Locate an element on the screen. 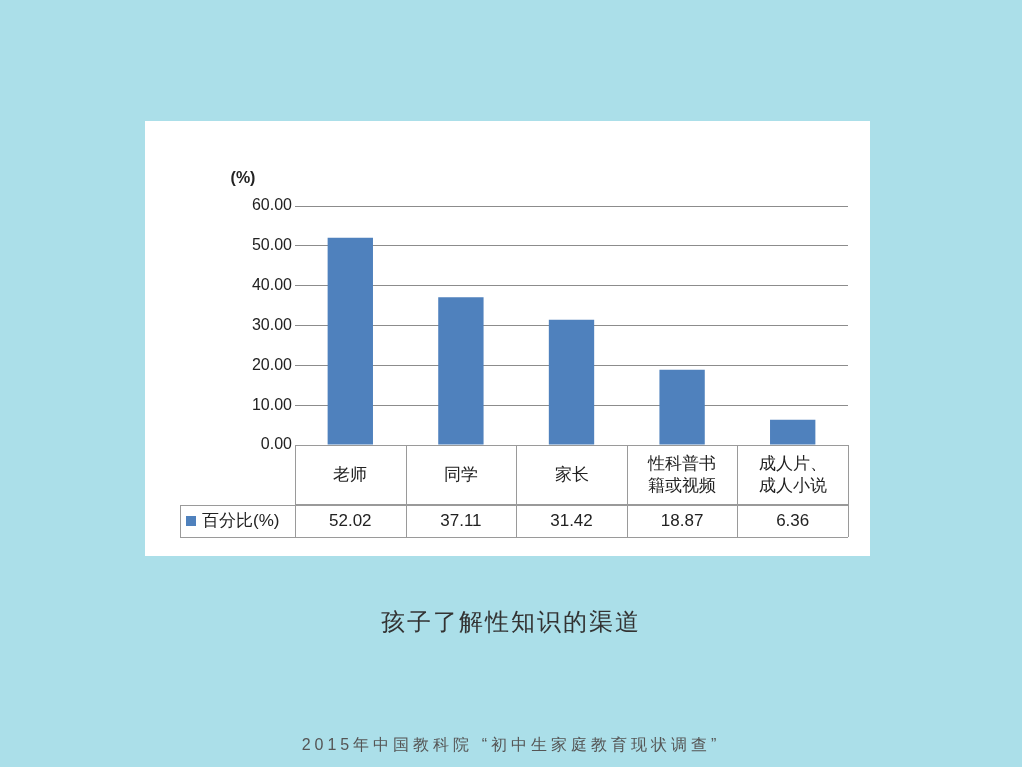 The width and height of the screenshot is (1022, 767). data-label: 52.02 is located at coordinates (350, 520).